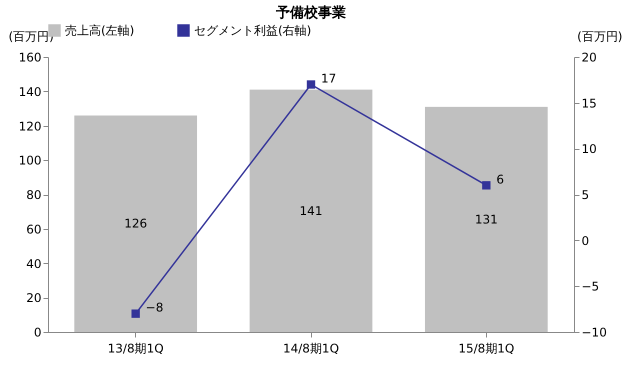 This screenshot has height=371, width=642. What do you see at coordinates (311, 349) in the screenshot?
I see `x-tick-label: 14/8期1Q` at bounding box center [311, 349].